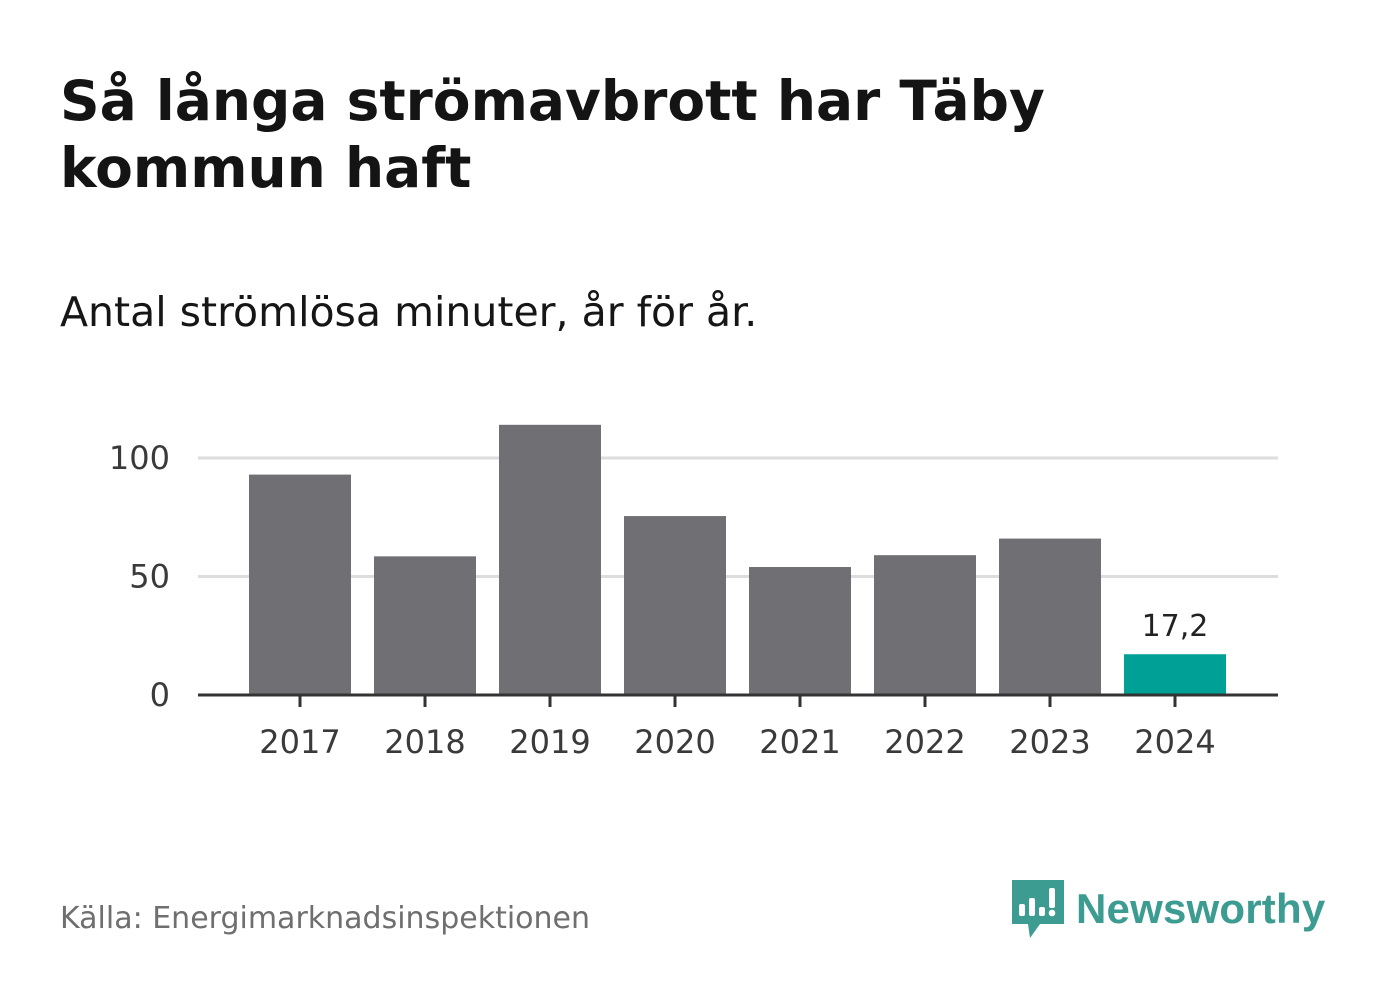  Describe the element at coordinates (425, 625) in the screenshot. I see `bar-2018` at that location.